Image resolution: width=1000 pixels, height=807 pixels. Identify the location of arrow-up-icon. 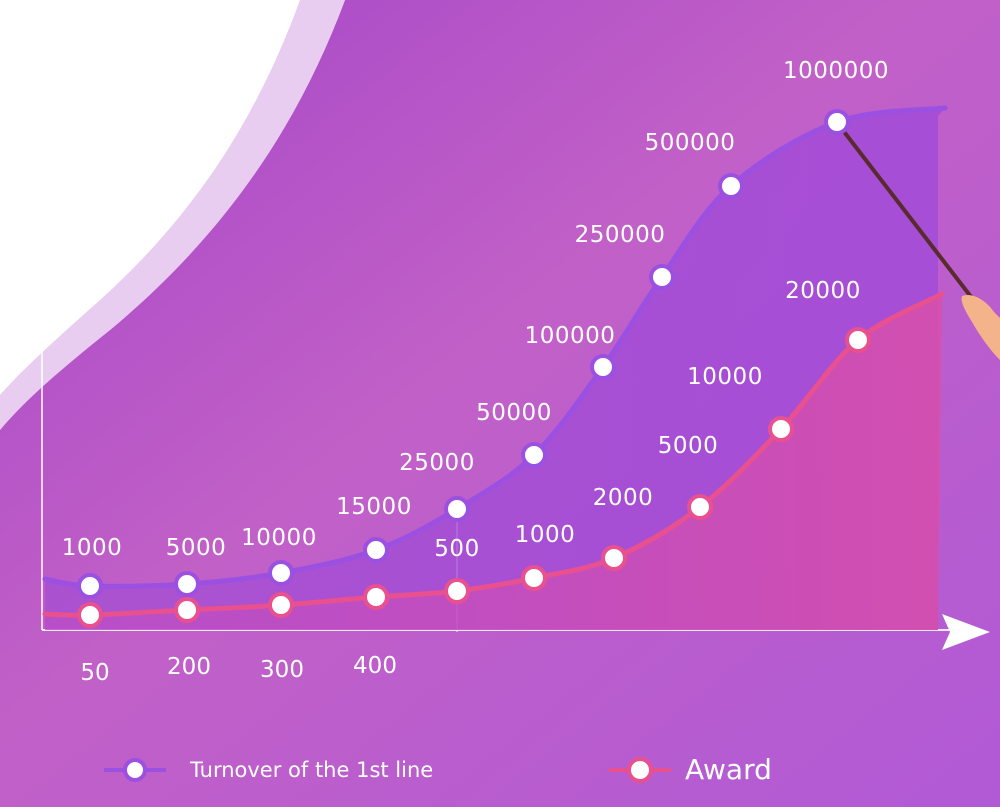
(42, 35).